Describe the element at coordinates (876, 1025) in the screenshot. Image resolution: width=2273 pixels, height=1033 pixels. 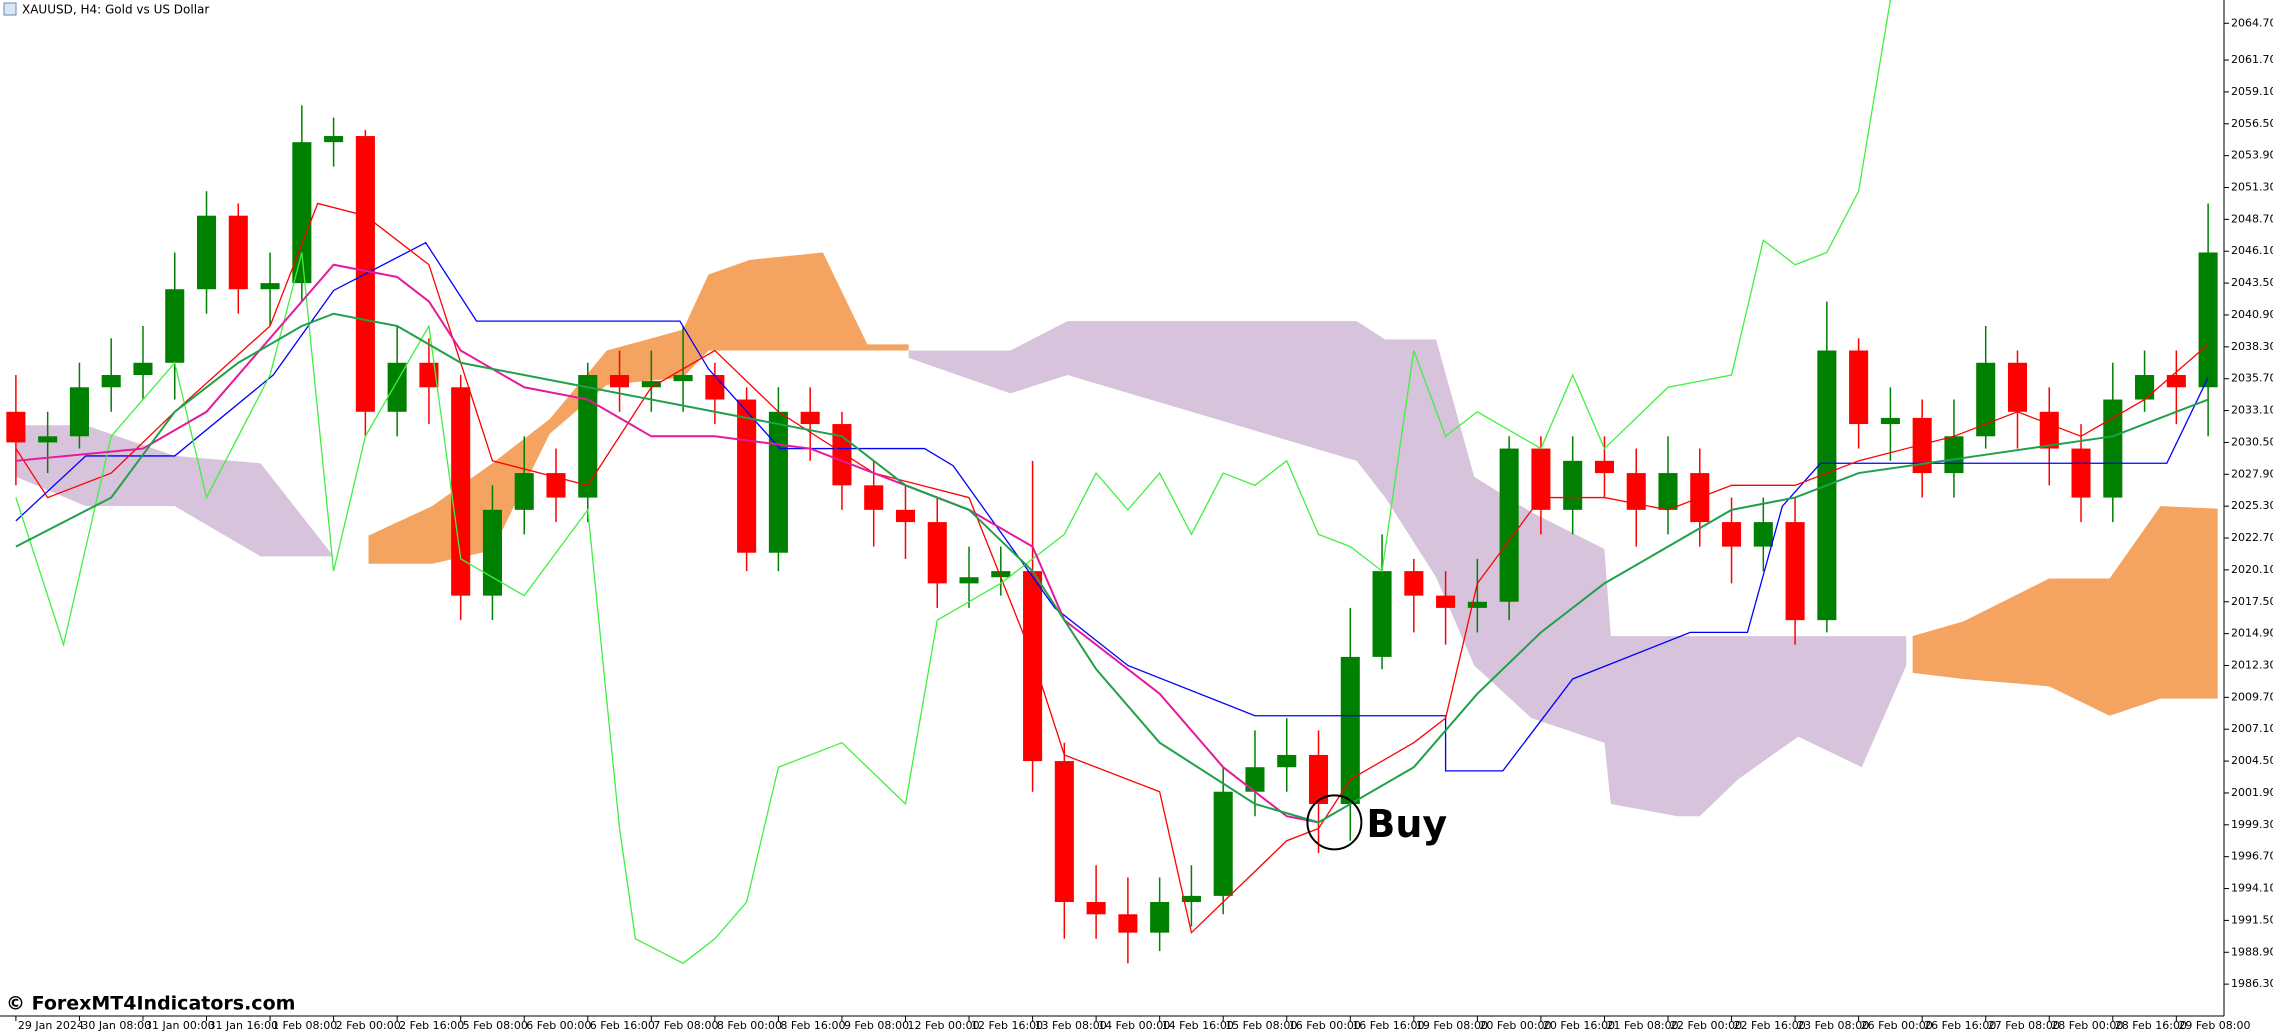
I see `x-tick-label: 9 Feb 08:00` at that location.